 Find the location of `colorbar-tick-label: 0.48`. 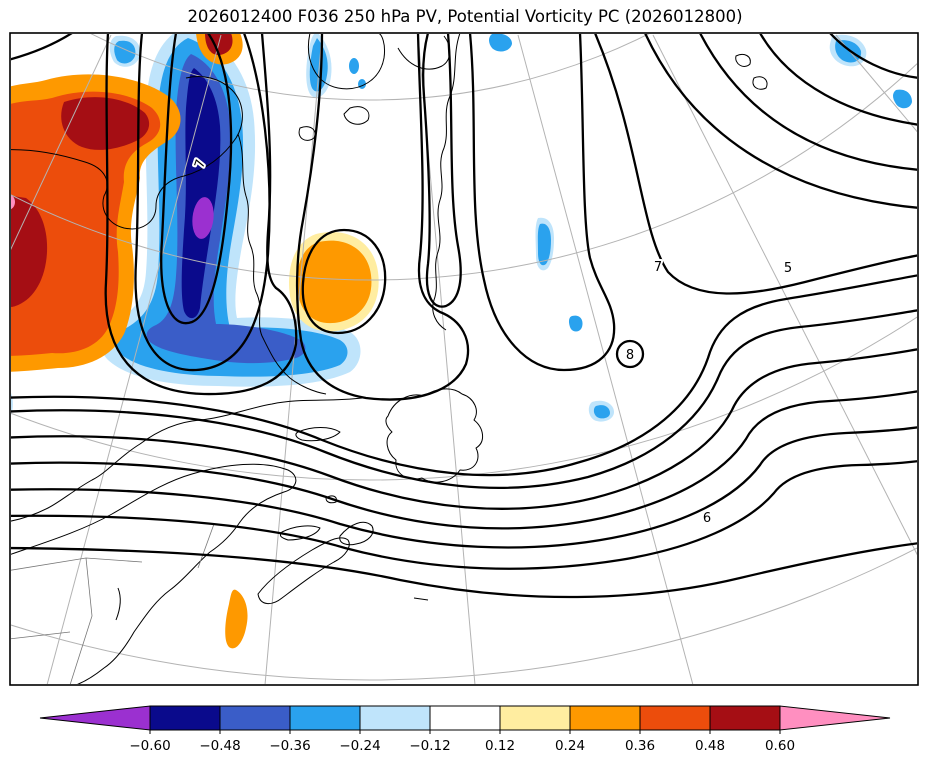

colorbar-tick-label: 0.48 is located at coordinates (710, 746).